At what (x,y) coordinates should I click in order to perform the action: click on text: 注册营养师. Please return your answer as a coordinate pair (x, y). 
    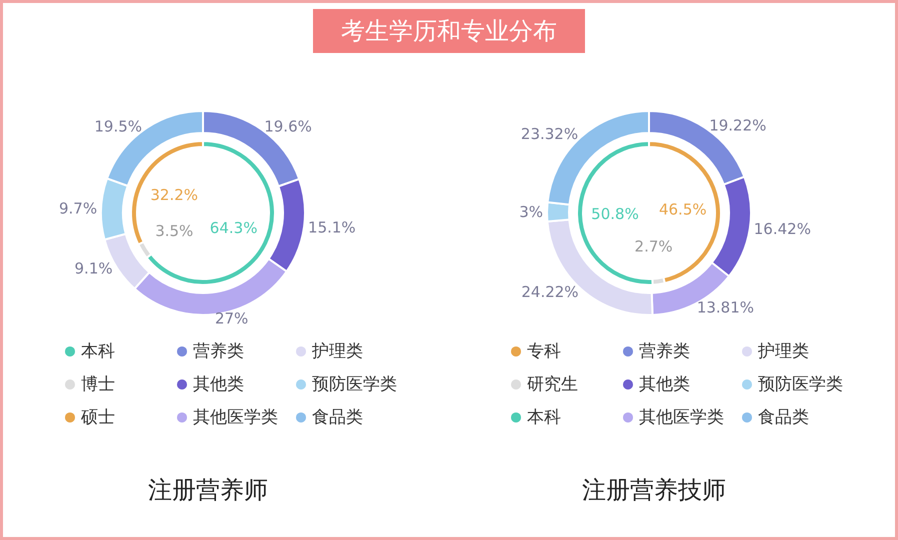
    Looking at the image, I should click on (208, 490).